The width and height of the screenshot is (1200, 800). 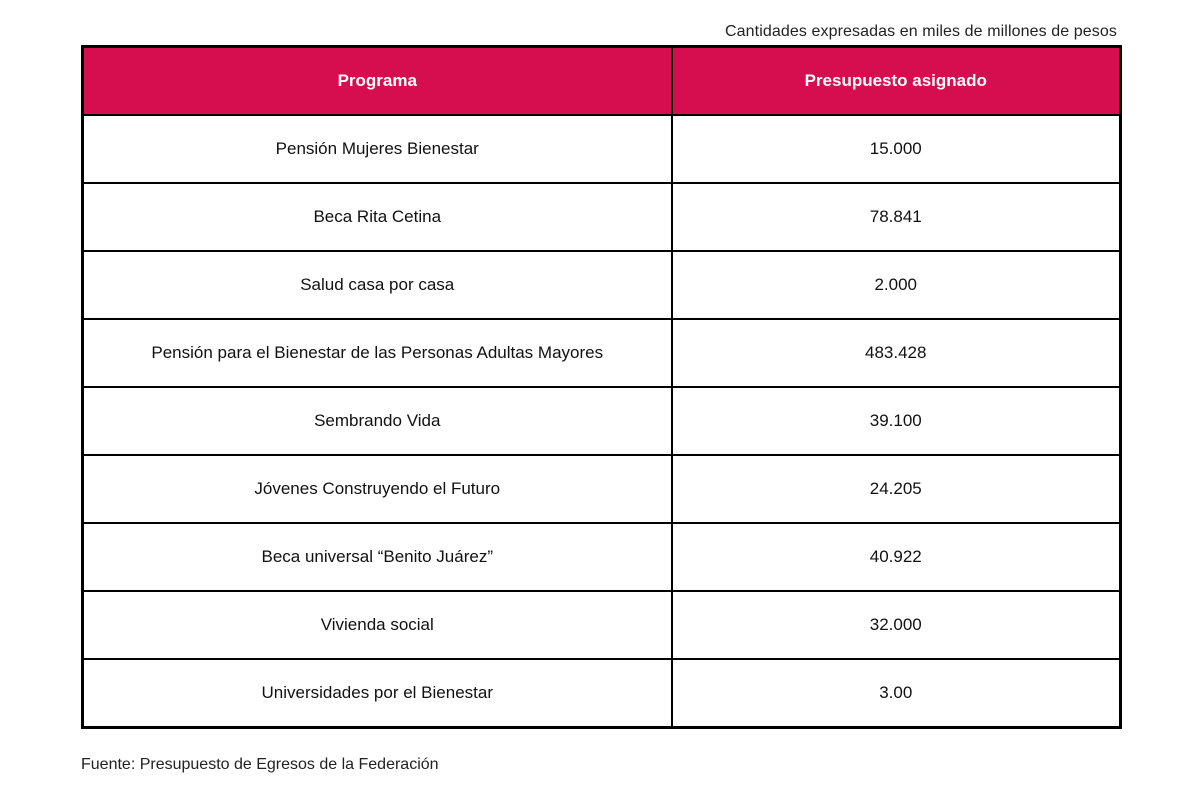 What do you see at coordinates (896, 149) in the screenshot?
I see `budget-value-cell: 15.000` at bounding box center [896, 149].